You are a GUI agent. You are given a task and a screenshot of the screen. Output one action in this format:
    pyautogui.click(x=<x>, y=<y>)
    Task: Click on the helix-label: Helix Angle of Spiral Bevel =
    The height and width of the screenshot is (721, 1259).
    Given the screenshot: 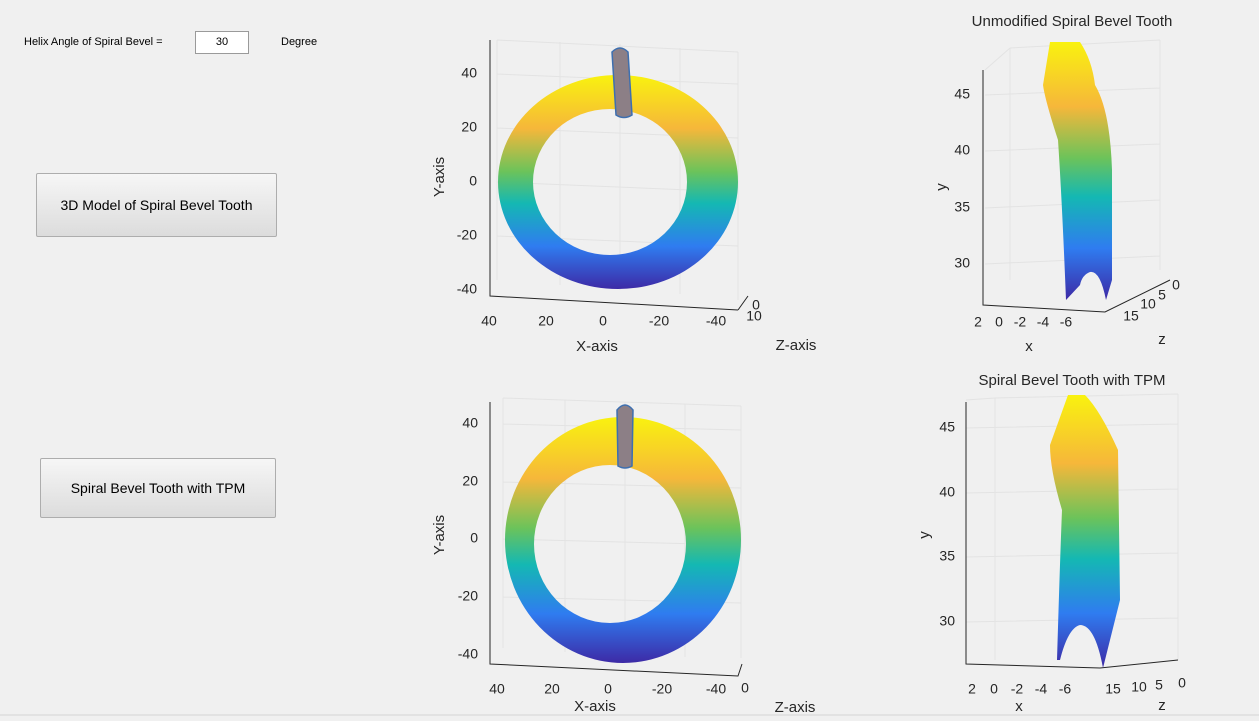 What is the action you would take?
    pyautogui.click(x=93, y=42)
    